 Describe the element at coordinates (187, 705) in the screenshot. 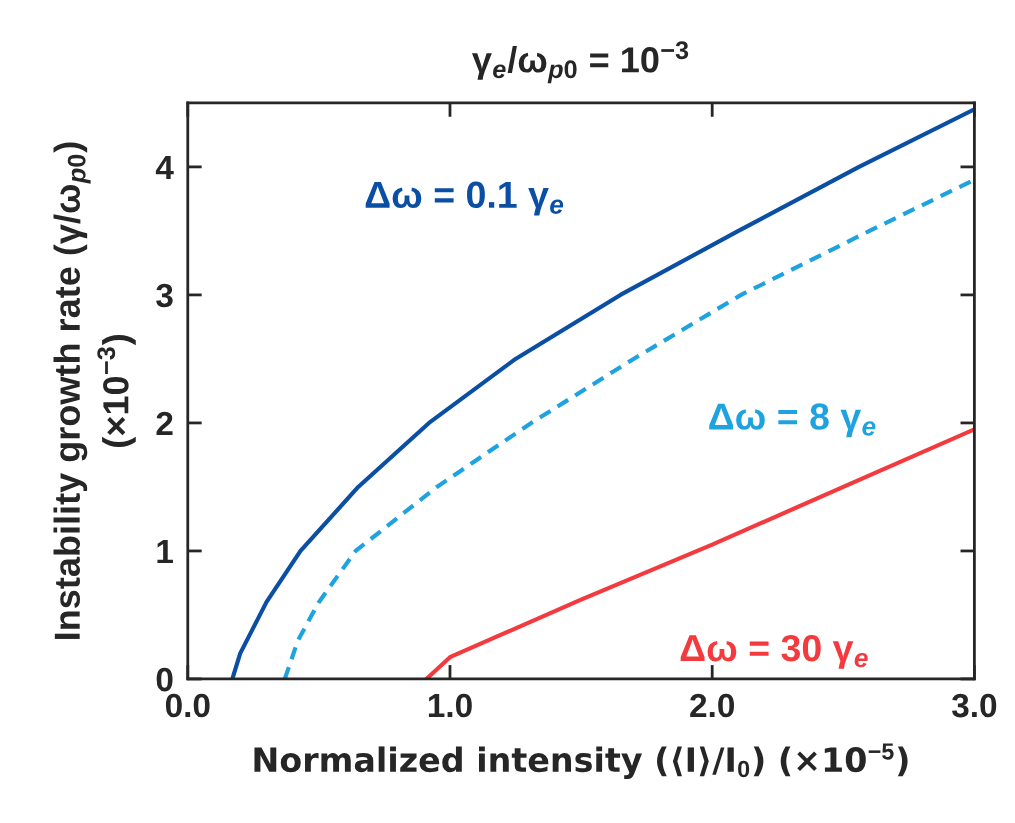

I see `x-tick-label: 0.0` at that location.